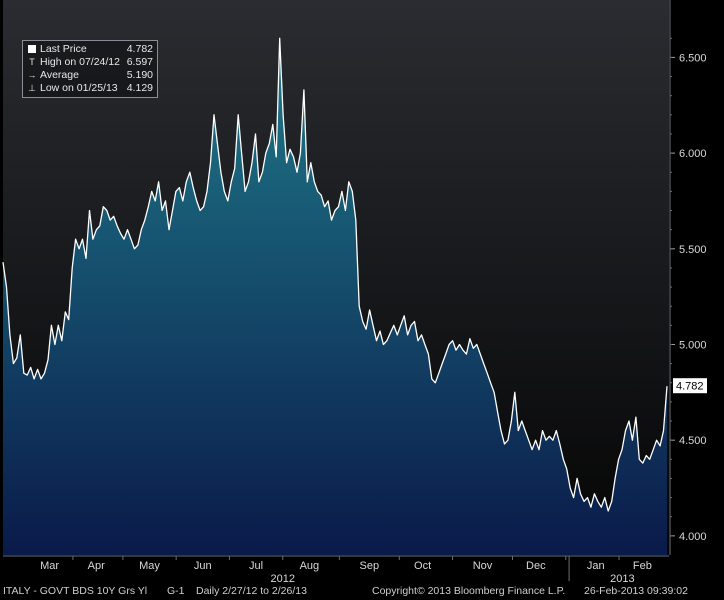  Describe the element at coordinates (32, 49) in the screenshot. I see `legend-marker-icon` at that location.